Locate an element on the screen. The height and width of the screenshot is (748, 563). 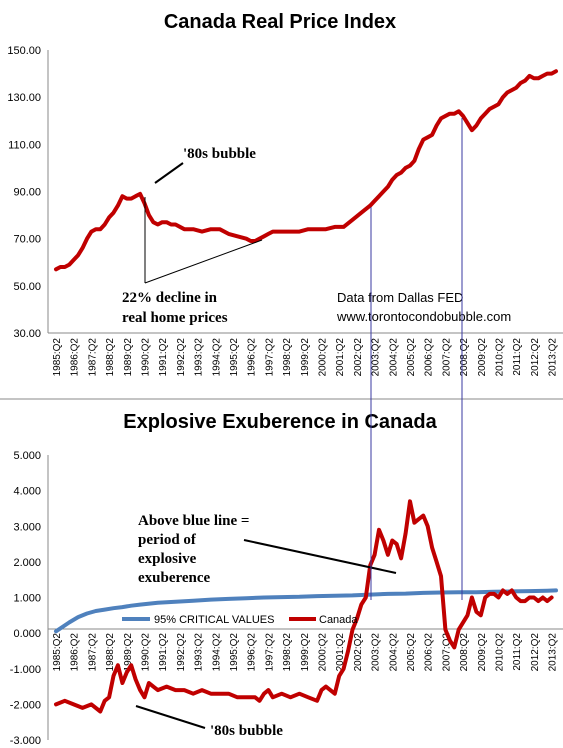
bottom-annotation-line-3: explosive is located at coordinates (167, 559).